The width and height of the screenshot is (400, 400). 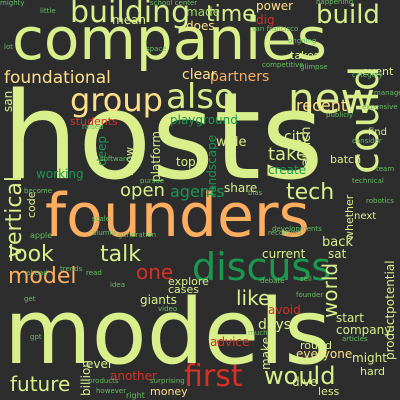 What do you see at coordinates (275, 325) in the screenshot?
I see `word-days: days` at bounding box center [275, 325].